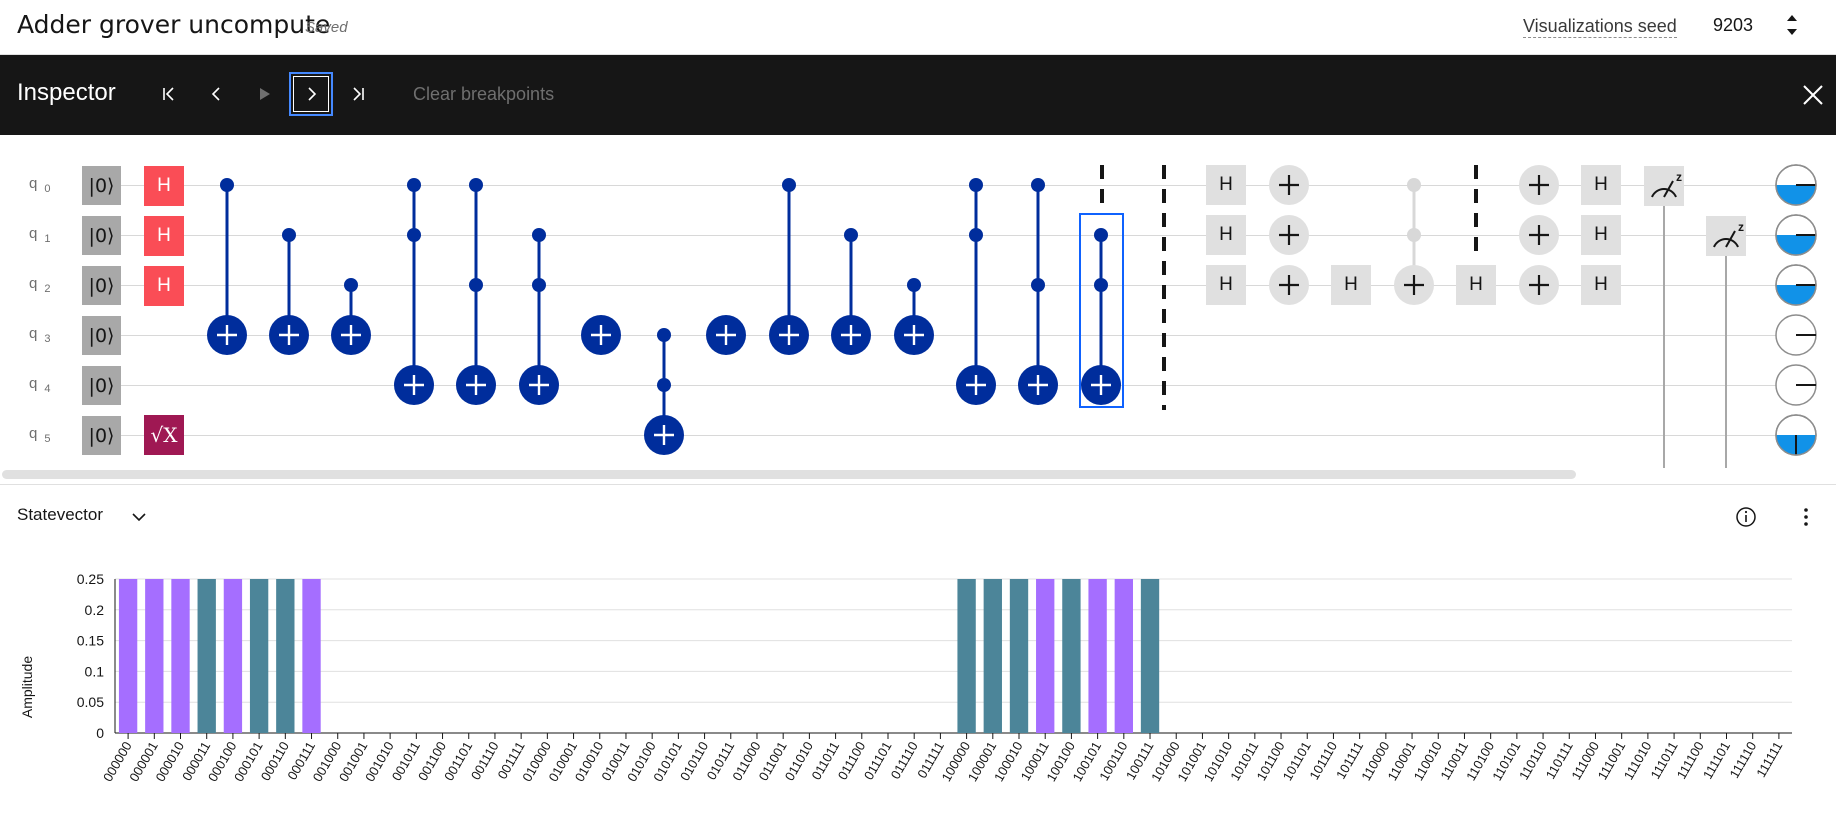 The width and height of the screenshot is (1836, 816). I want to click on inspector-title: Inspector, so click(66, 92).